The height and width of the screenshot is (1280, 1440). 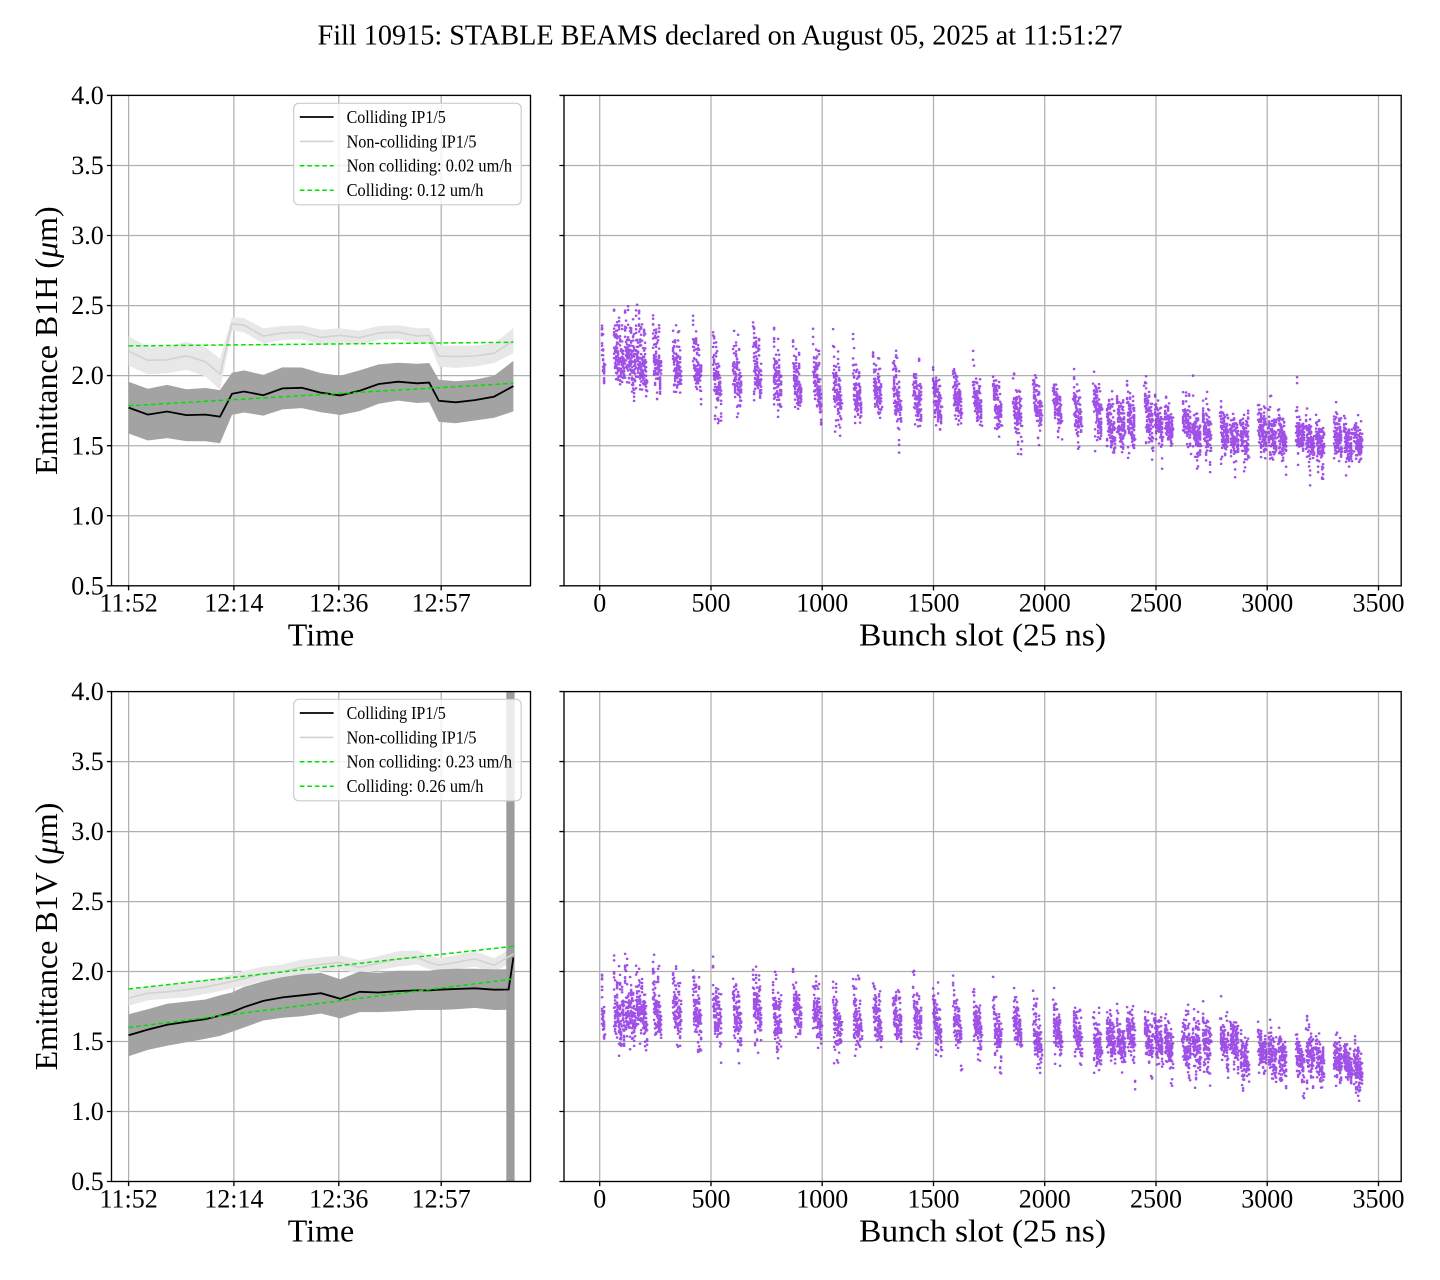 What do you see at coordinates (415, 190) in the screenshot?
I see `svg-text: Colliding: 0.12 um/h` at bounding box center [415, 190].